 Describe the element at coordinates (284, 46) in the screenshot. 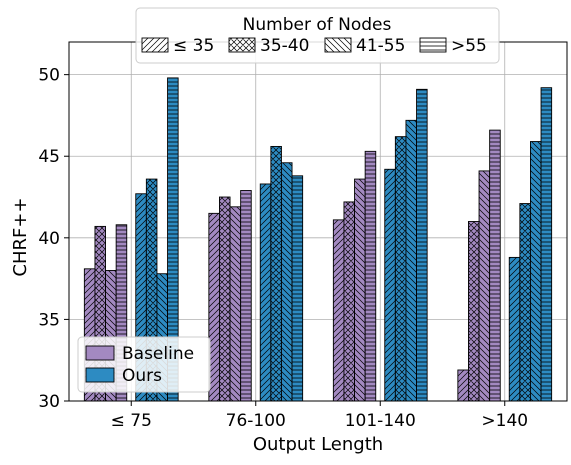

I see `legend-label: 35-40` at that location.